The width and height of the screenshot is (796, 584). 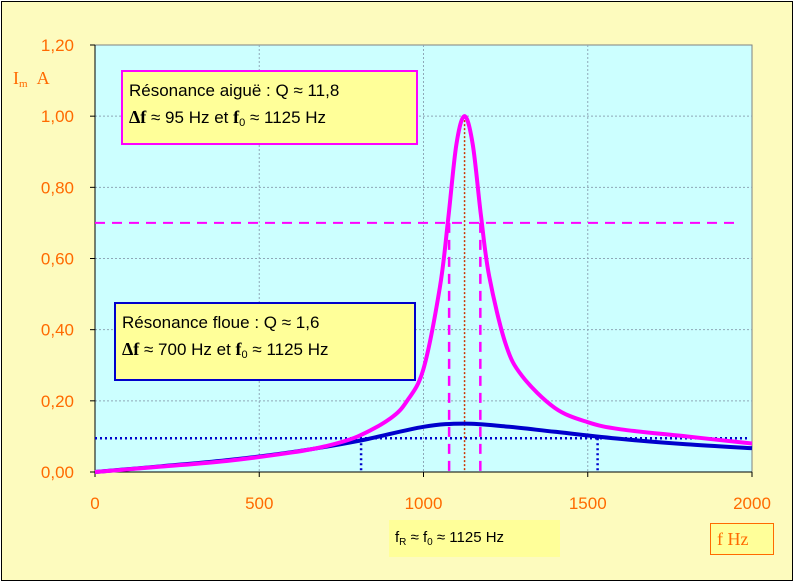 I want to click on x-tick-label: 1000, so click(x=424, y=503).